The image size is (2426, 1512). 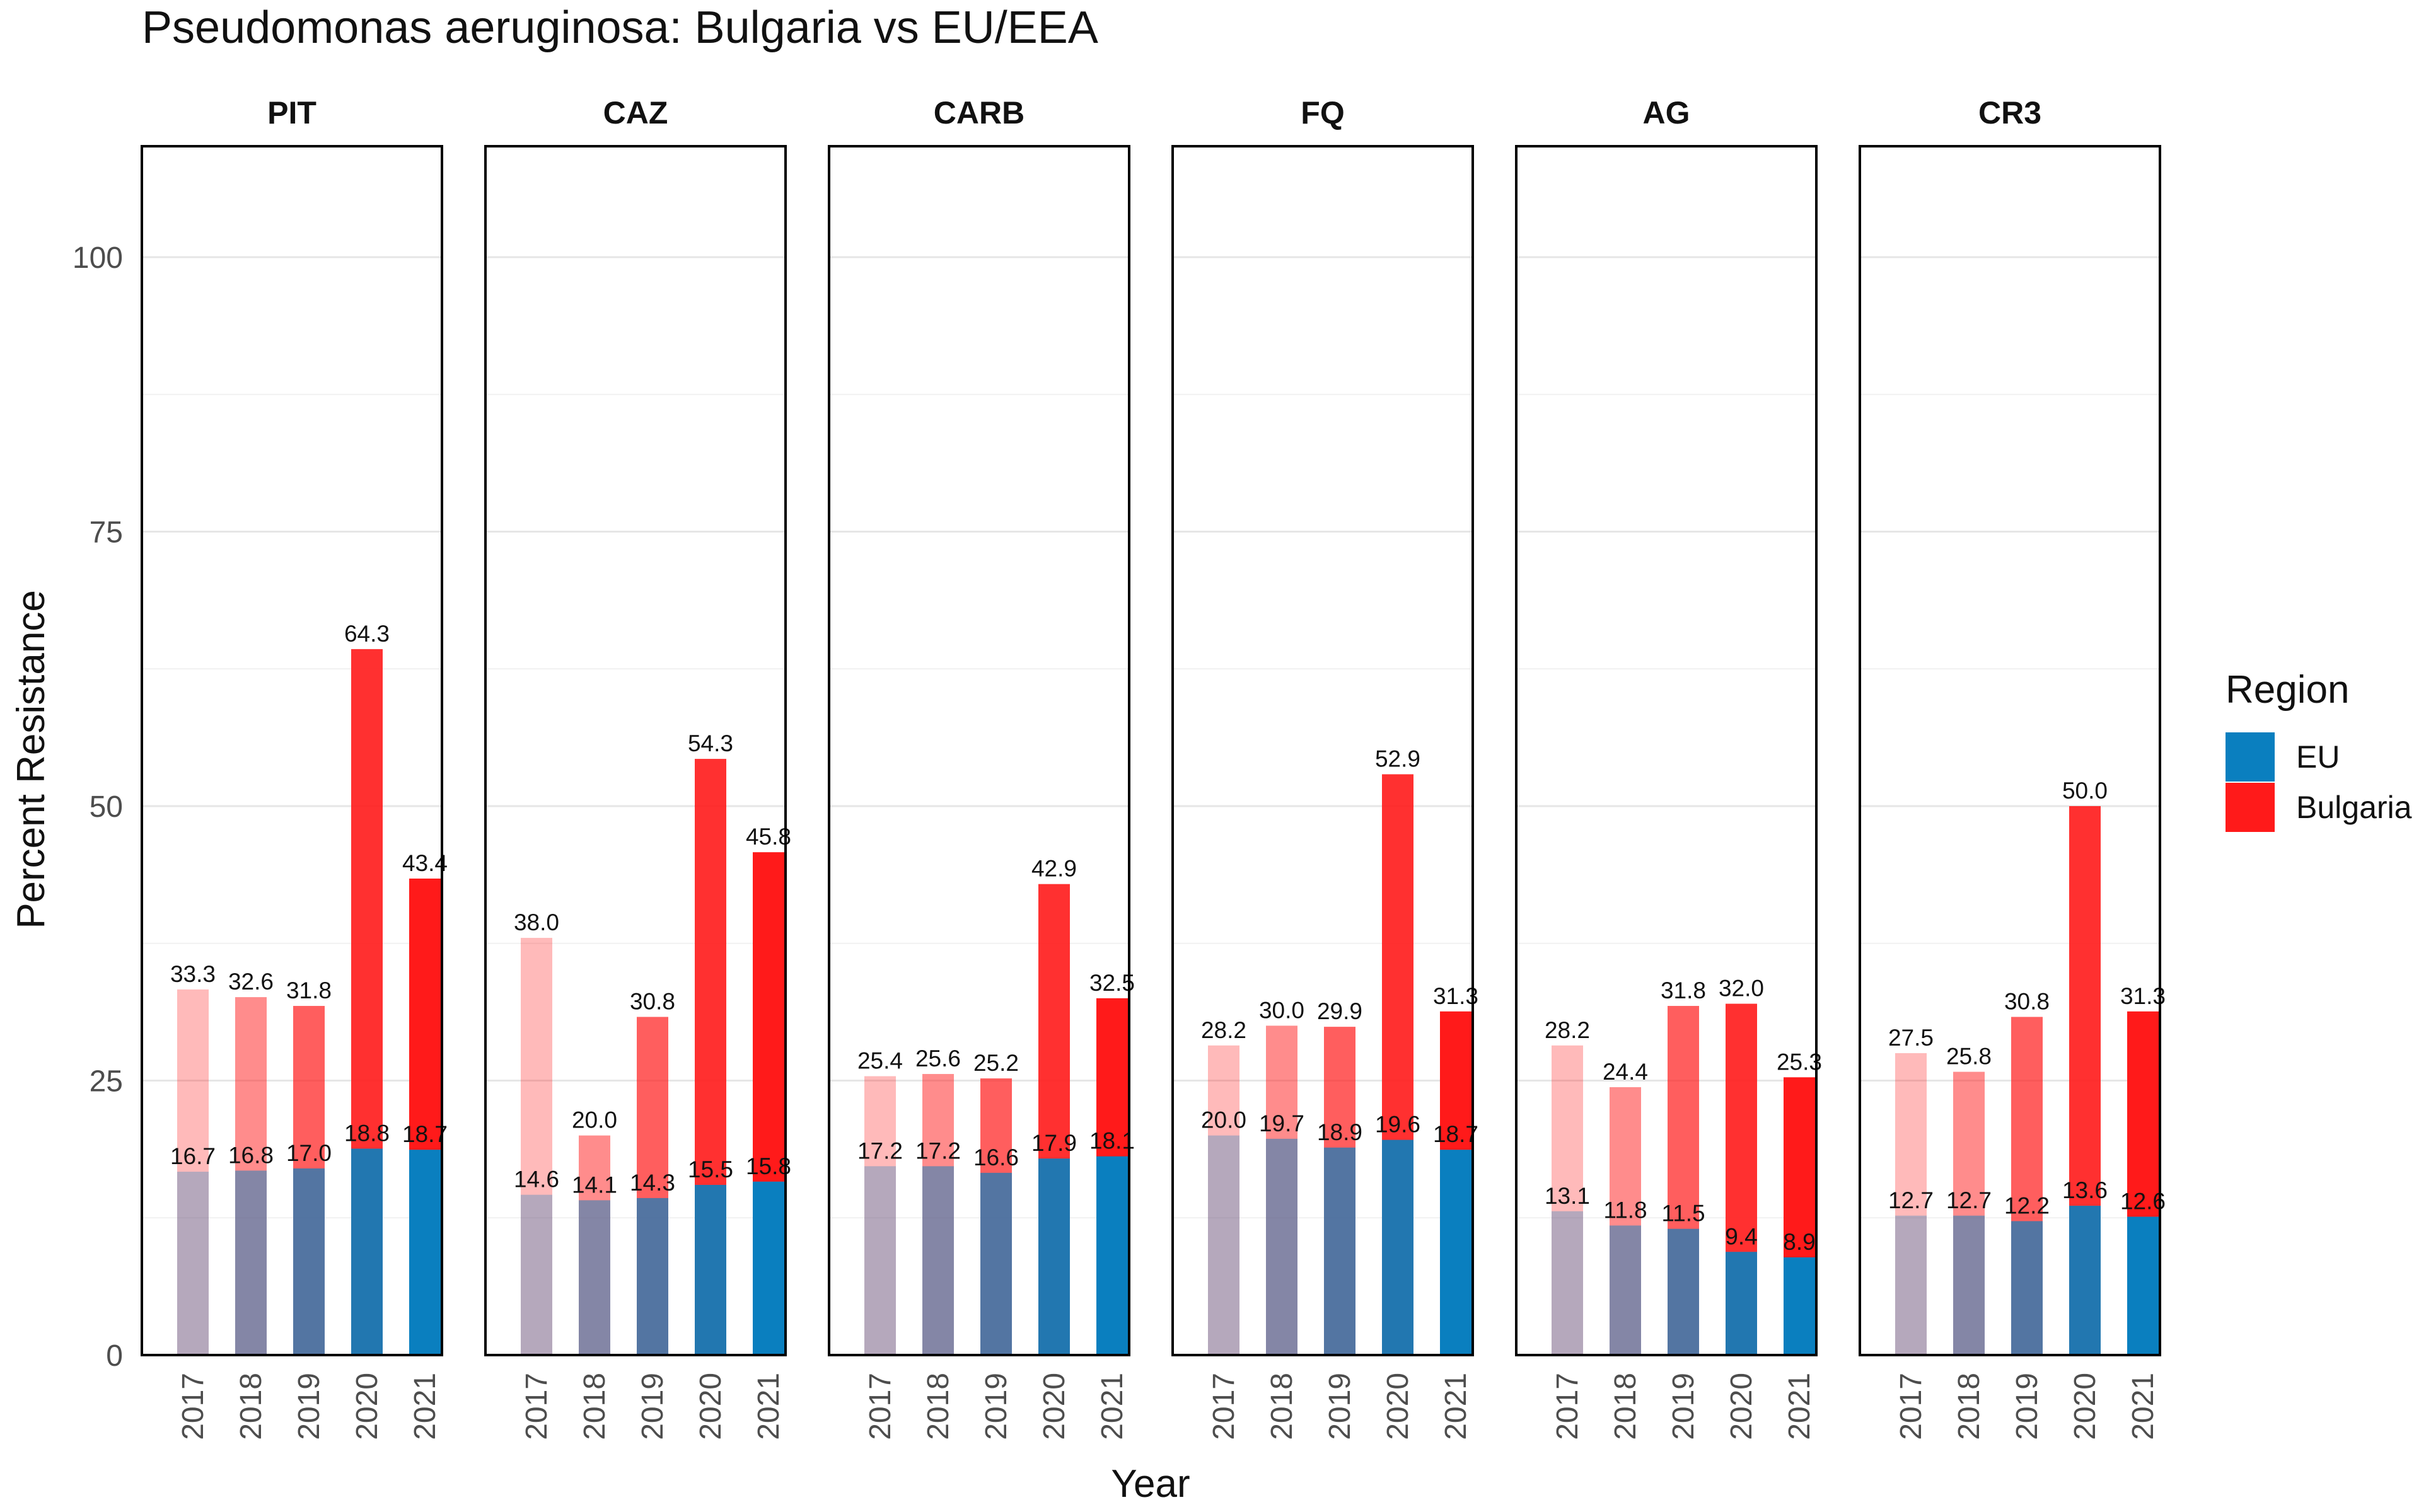 I want to click on bar-eu-ag-2021, so click(x=1799, y=1306).